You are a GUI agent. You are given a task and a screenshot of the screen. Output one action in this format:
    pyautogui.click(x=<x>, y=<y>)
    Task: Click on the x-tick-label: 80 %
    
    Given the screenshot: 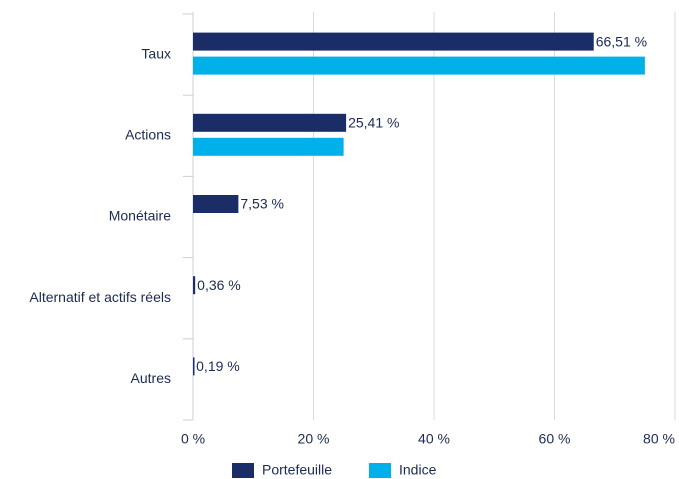 What is the action you would take?
    pyautogui.click(x=659, y=439)
    